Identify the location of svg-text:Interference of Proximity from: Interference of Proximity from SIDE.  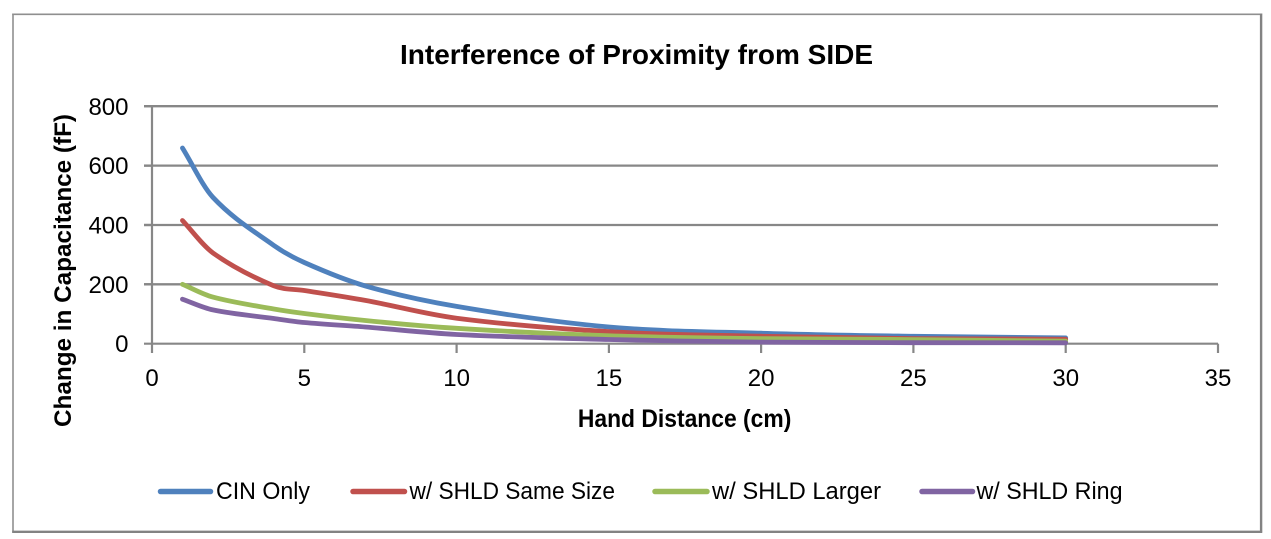
(636, 54).